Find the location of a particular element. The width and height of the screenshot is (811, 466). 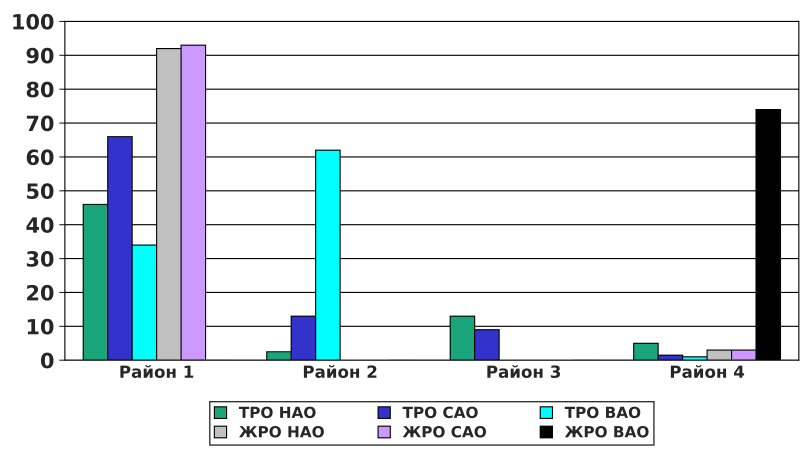

x-tick-label: Район 4 is located at coordinates (707, 371).